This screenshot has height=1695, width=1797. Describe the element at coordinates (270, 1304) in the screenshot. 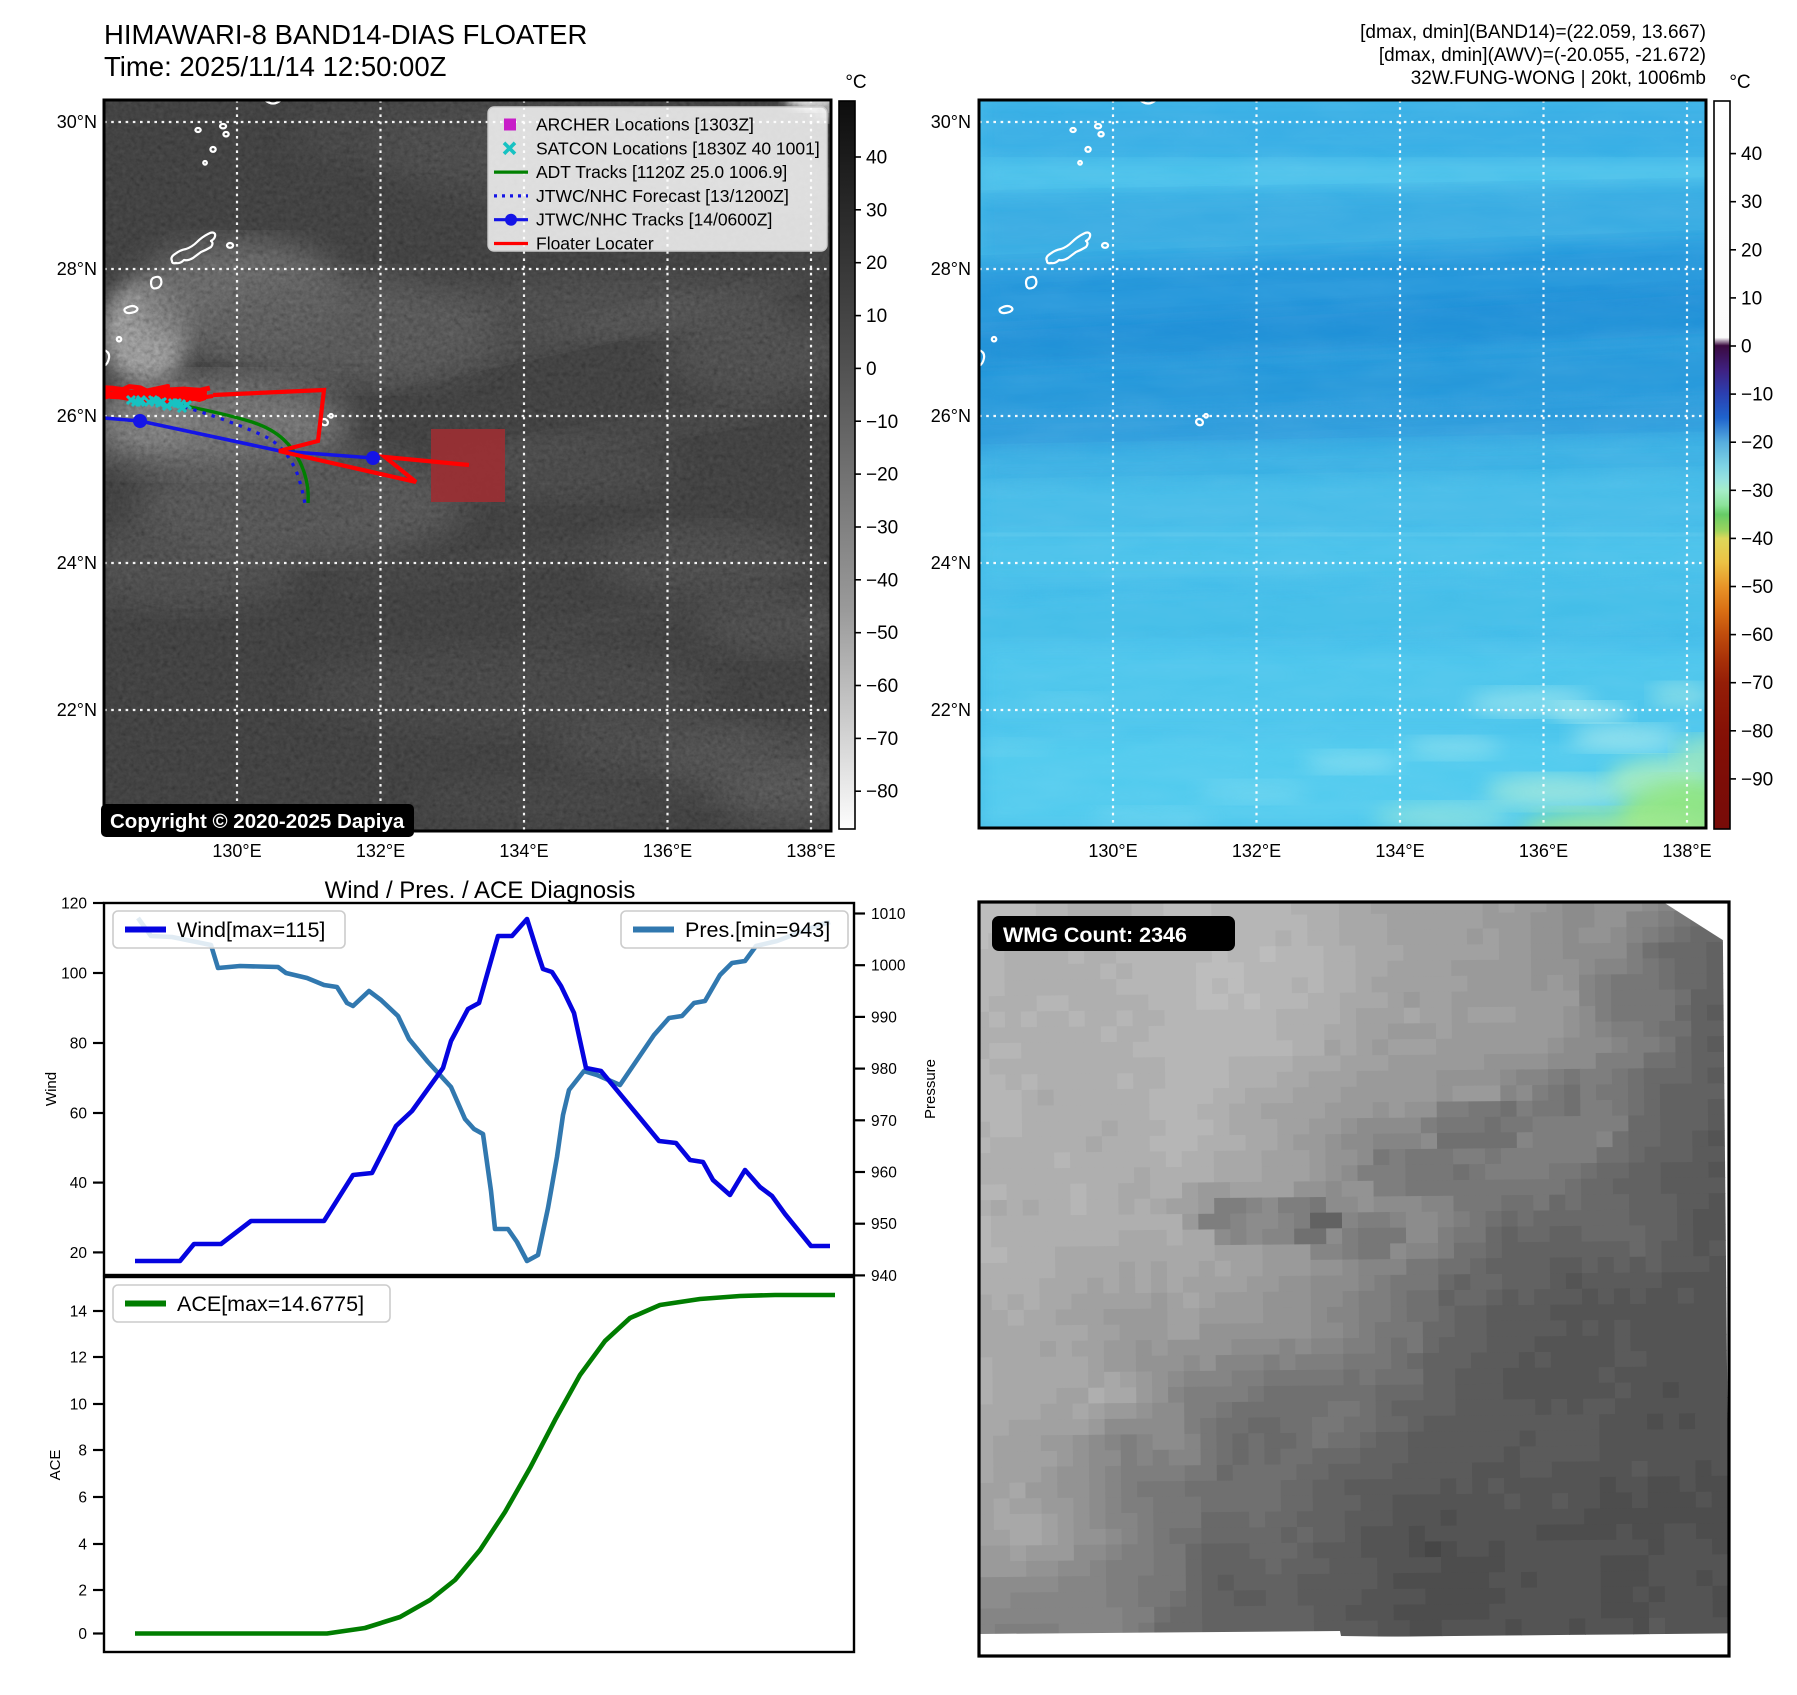

I see `svg-text: ACE[max=14.6775]` at that location.